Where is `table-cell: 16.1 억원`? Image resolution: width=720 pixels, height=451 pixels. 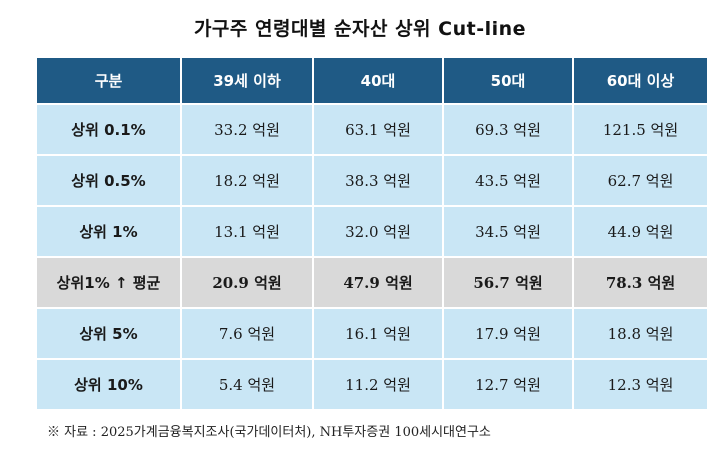 table-cell: 16.1 억원 is located at coordinates (378, 333).